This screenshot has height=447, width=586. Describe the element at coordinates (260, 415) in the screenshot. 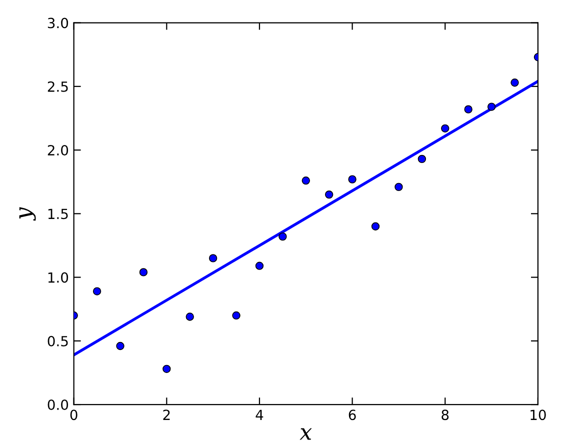

I see `x-tick-label: 4` at that location.